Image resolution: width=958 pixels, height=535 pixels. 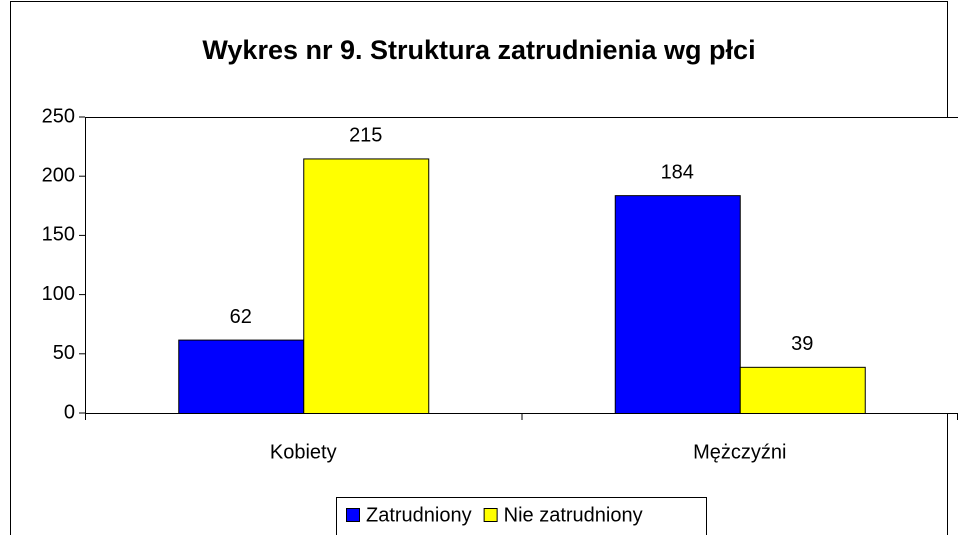 What do you see at coordinates (69, 412) in the screenshot?
I see `y-tick-label: 0` at bounding box center [69, 412].